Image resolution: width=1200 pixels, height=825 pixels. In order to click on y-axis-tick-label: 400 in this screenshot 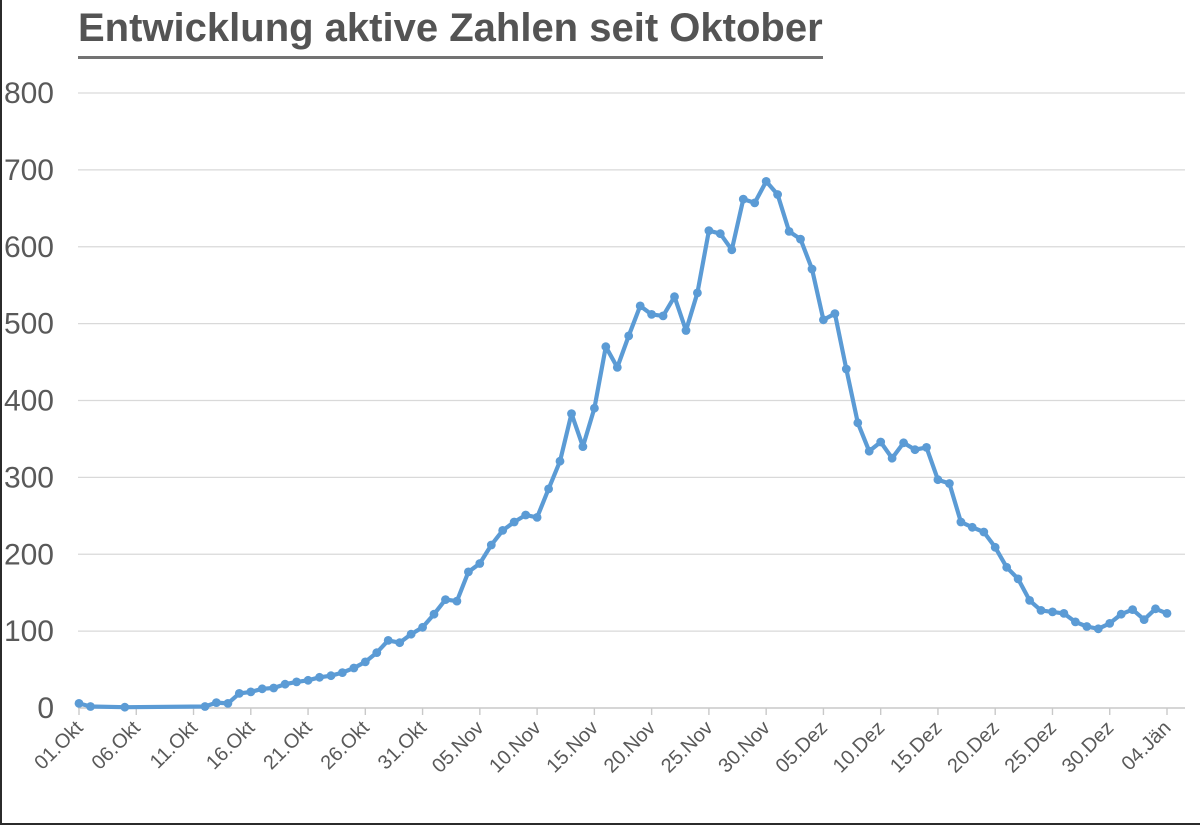, I will do `click(29, 401)`.